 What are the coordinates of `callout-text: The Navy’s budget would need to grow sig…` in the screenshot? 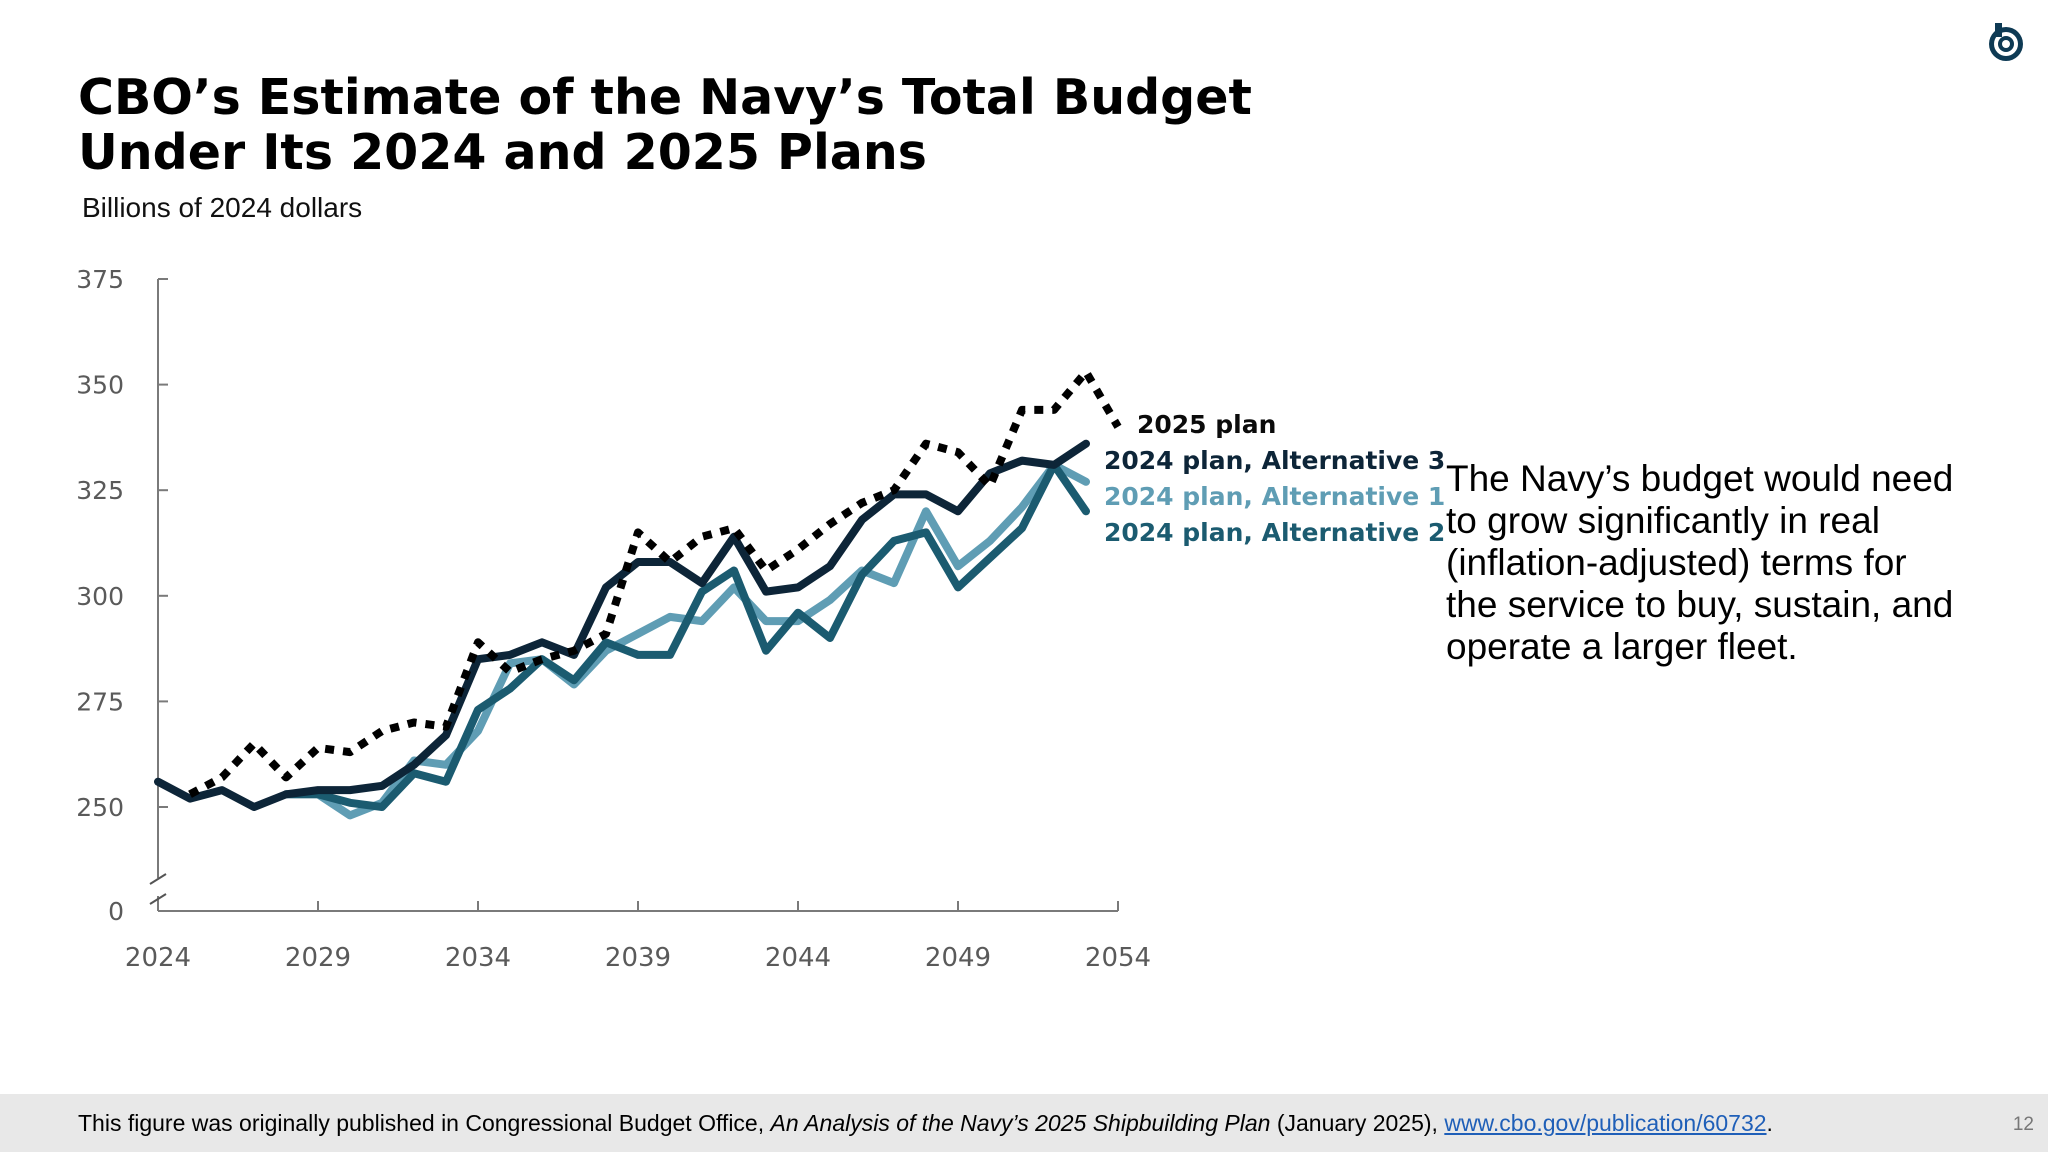 It's located at (1700, 562).